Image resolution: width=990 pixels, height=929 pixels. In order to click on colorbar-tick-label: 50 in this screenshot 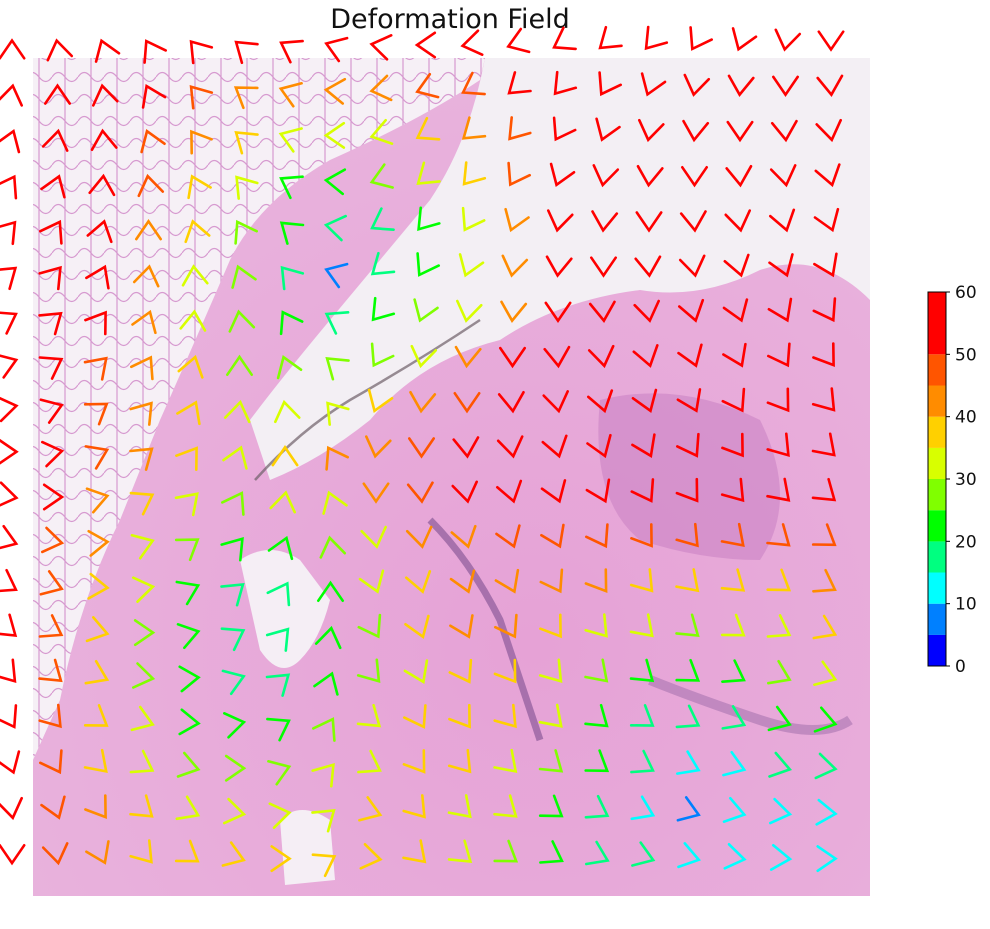, I will do `click(966, 355)`.